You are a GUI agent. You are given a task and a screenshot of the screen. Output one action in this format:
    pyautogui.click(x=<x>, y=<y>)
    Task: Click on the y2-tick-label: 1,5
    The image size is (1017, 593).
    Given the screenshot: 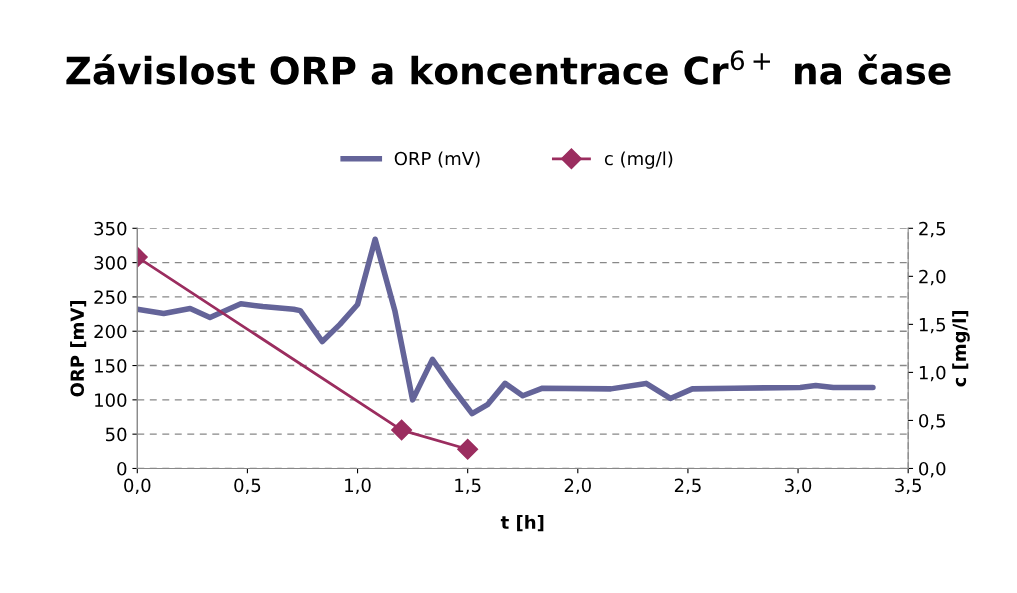 What is the action you would take?
    pyautogui.click(x=932, y=326)
    